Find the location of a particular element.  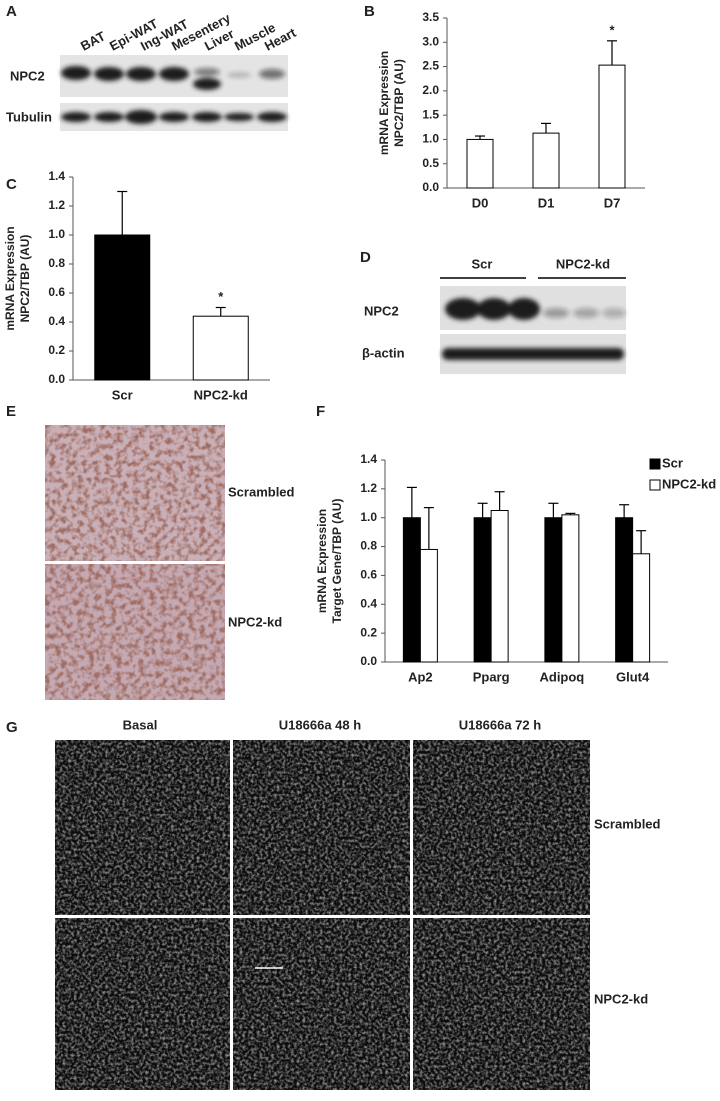

group-label: Scr is located at coordinates (482, 263).